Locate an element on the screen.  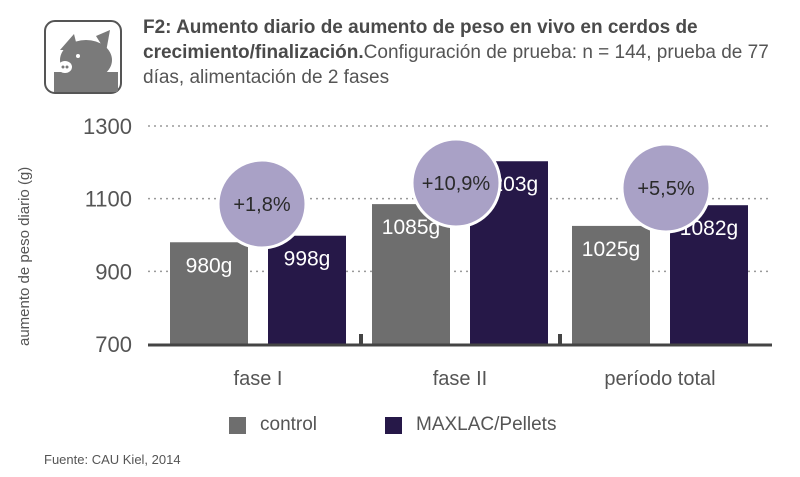
percent-annotation: +10,9% is located at coordinates (456, 184).